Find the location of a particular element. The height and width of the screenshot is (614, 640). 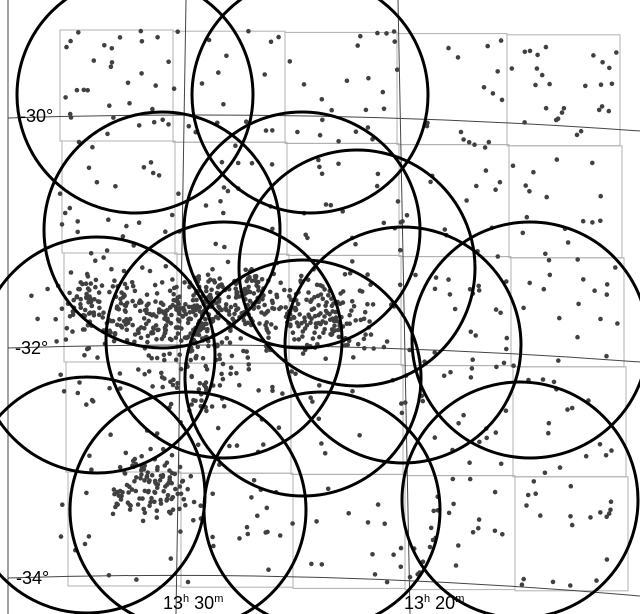

ra-hours-unit: h is located at coordinates (427, 599).